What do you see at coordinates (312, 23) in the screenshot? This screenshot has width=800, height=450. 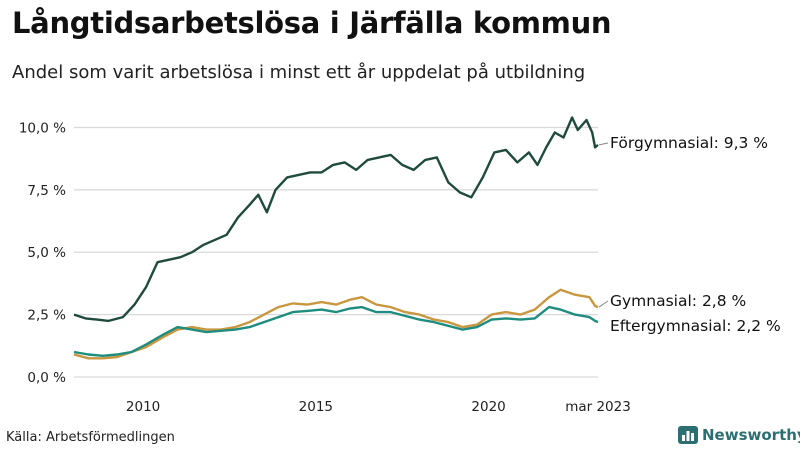 I see `chart-title: Långtidsarbetslösa i Järfälla kommun` at bounding box center [312, 23].